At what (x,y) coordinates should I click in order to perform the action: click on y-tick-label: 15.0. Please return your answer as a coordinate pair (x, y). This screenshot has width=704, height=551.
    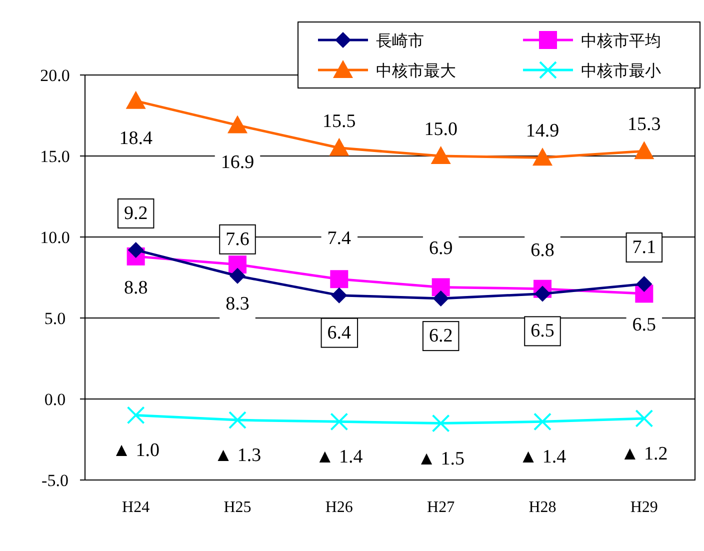
    Looking at the image, I should click on (55, 156).